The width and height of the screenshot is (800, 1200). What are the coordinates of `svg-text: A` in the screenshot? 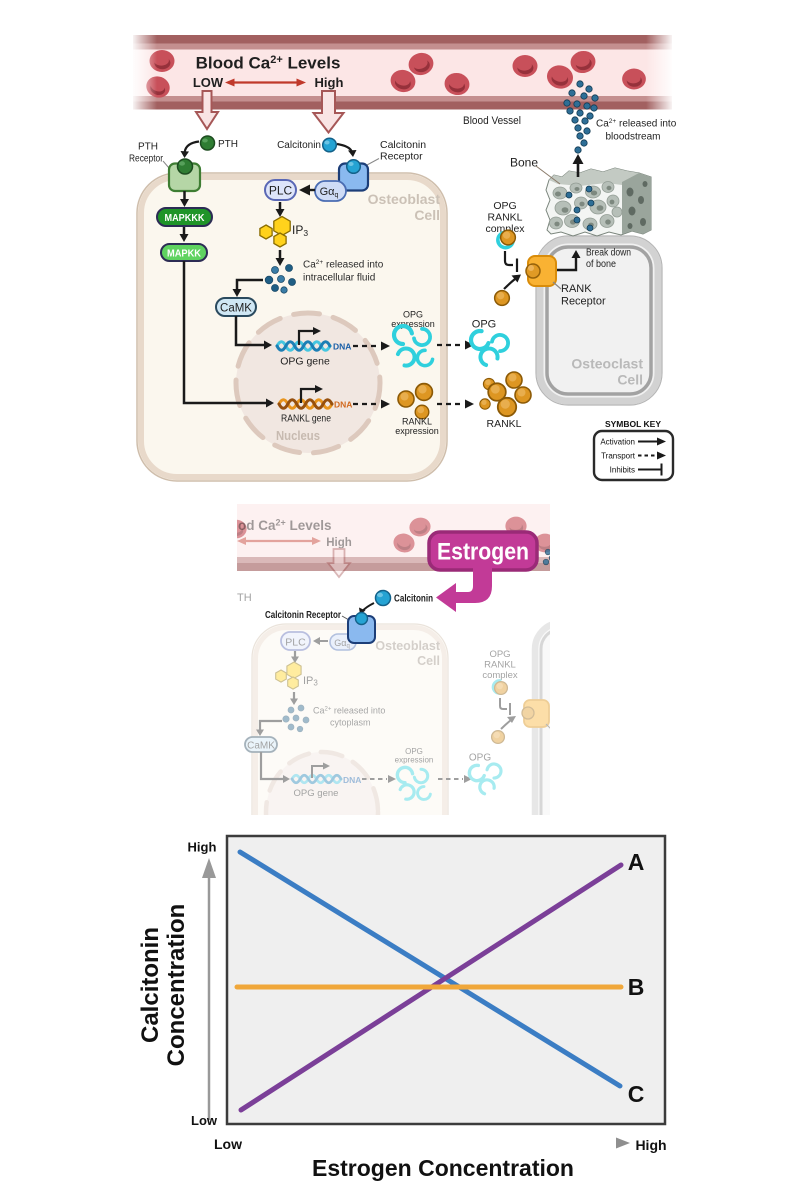 It's located at (636, 862).